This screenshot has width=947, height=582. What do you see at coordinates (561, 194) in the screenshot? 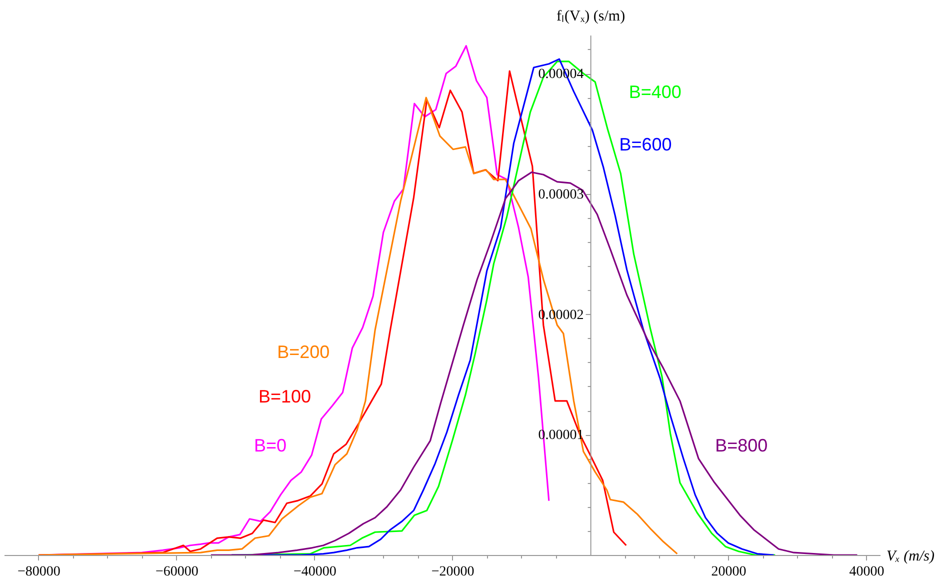
I see `y-tick-label: 0.00003` at bounding box center [561, 194].